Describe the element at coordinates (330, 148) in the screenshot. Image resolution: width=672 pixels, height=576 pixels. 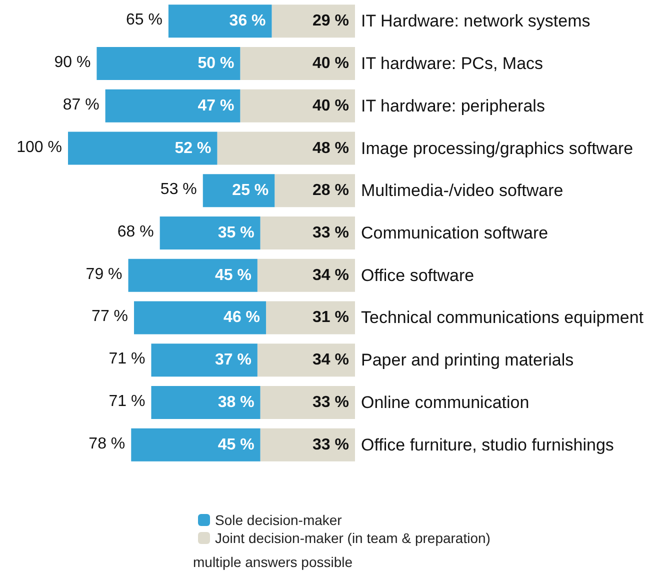
I see `data-label: 48 %` at that location.